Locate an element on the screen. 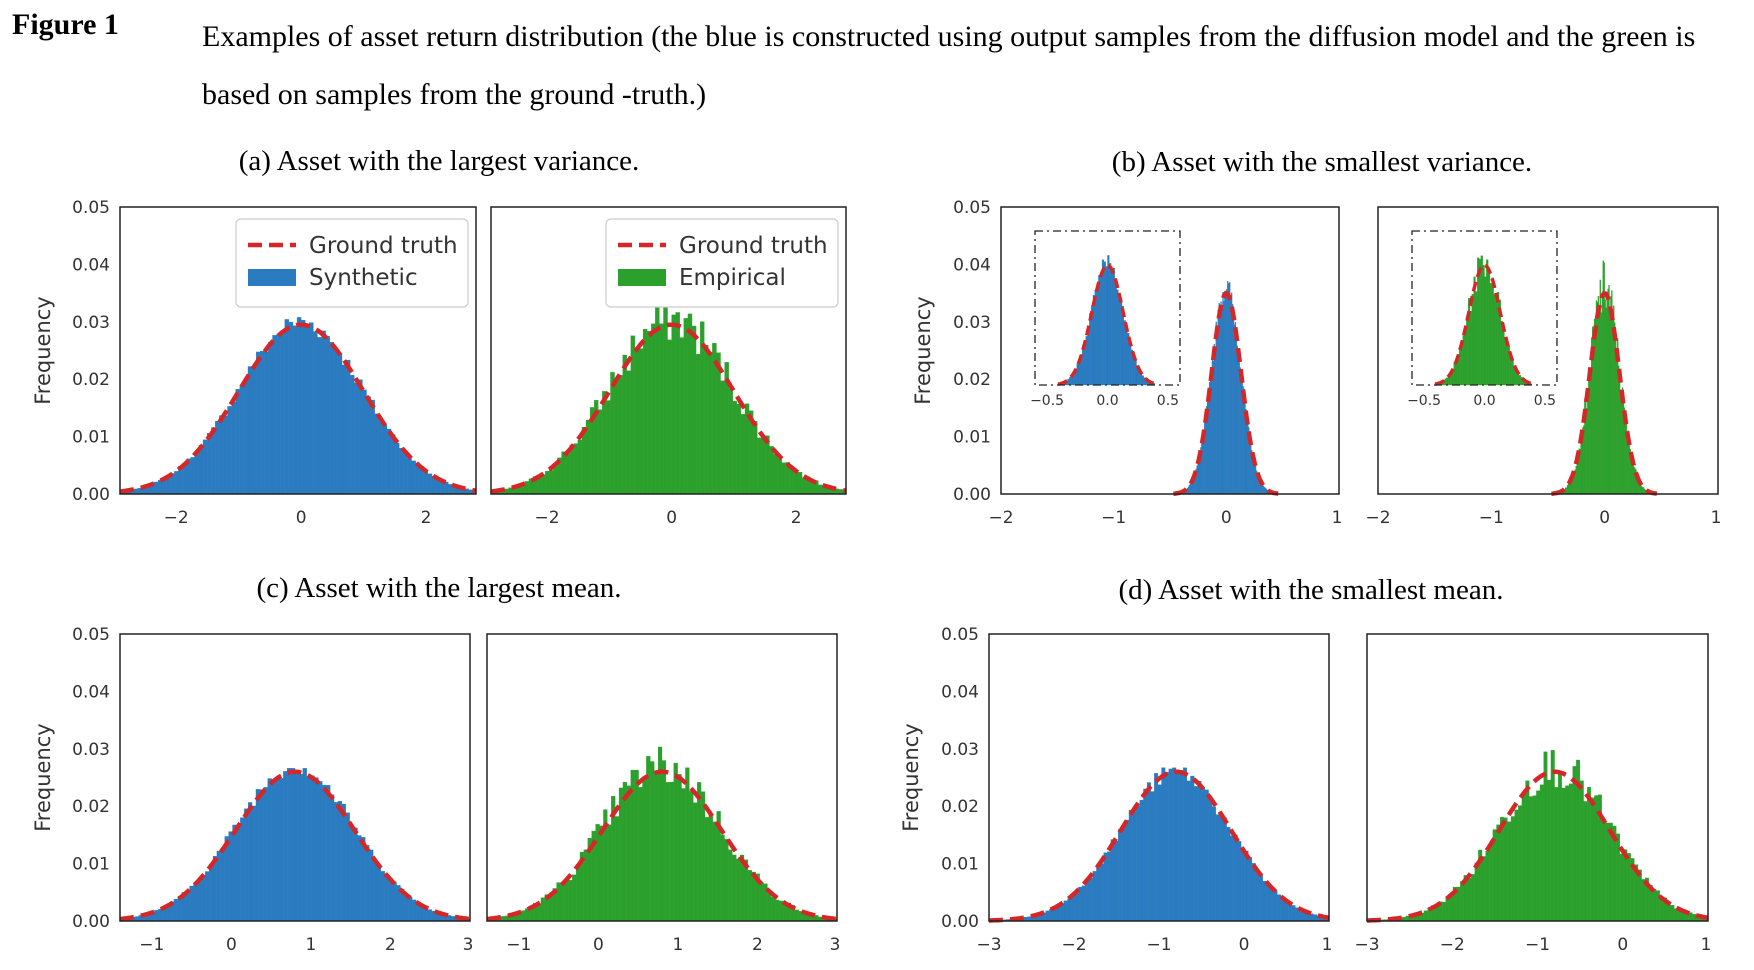 The width and height of the screenshot is (1754, 970). legend-swatch-bar is located at coordinates (642, 277).